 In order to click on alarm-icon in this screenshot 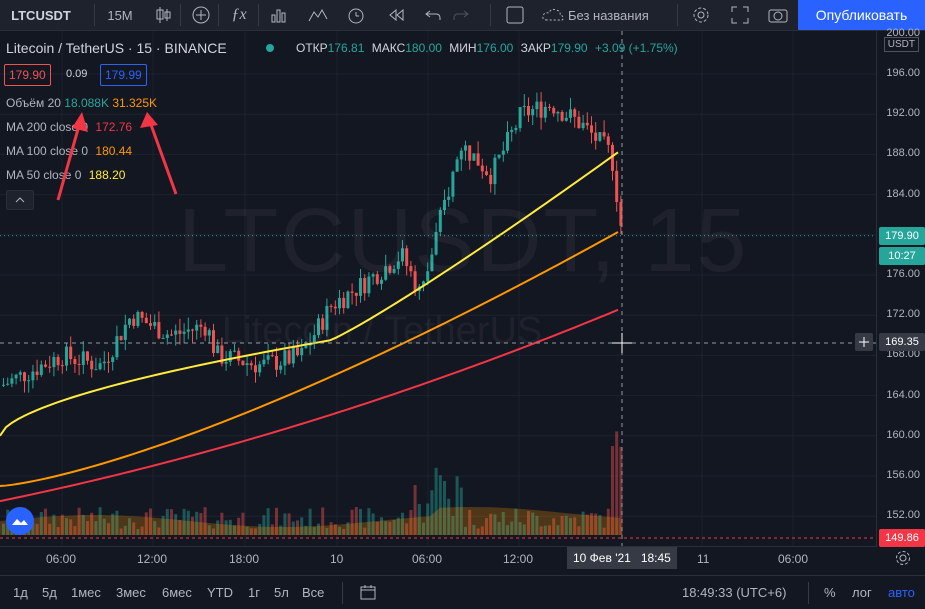, I will do `click(356, 15)`.